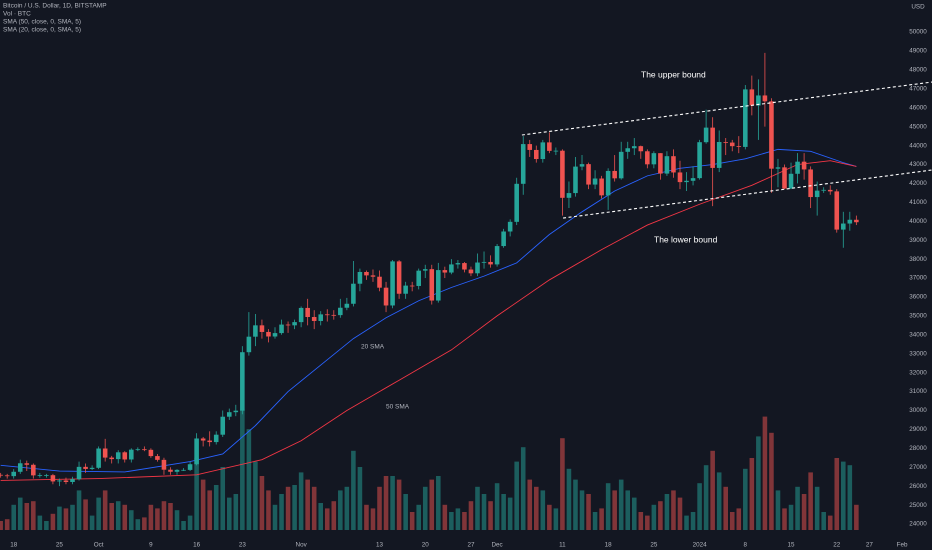 This screenshot has height=550, width=932. I want to click on y-tick-label: 34000, so click(918, 334).